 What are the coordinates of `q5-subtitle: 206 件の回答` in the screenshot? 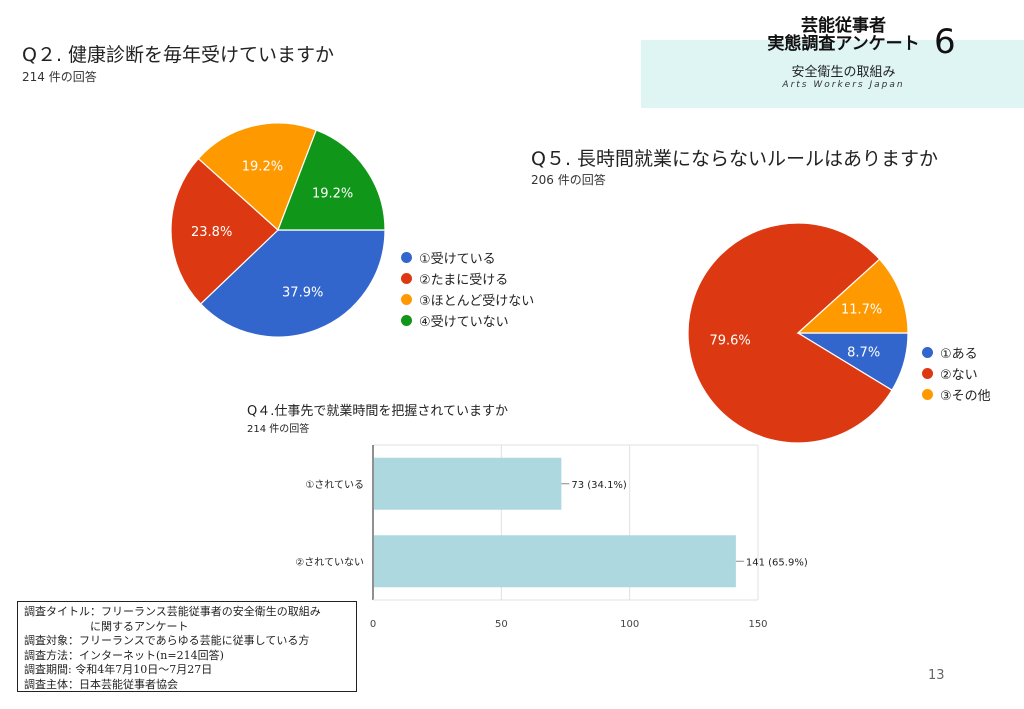 It's located at (568, 180).